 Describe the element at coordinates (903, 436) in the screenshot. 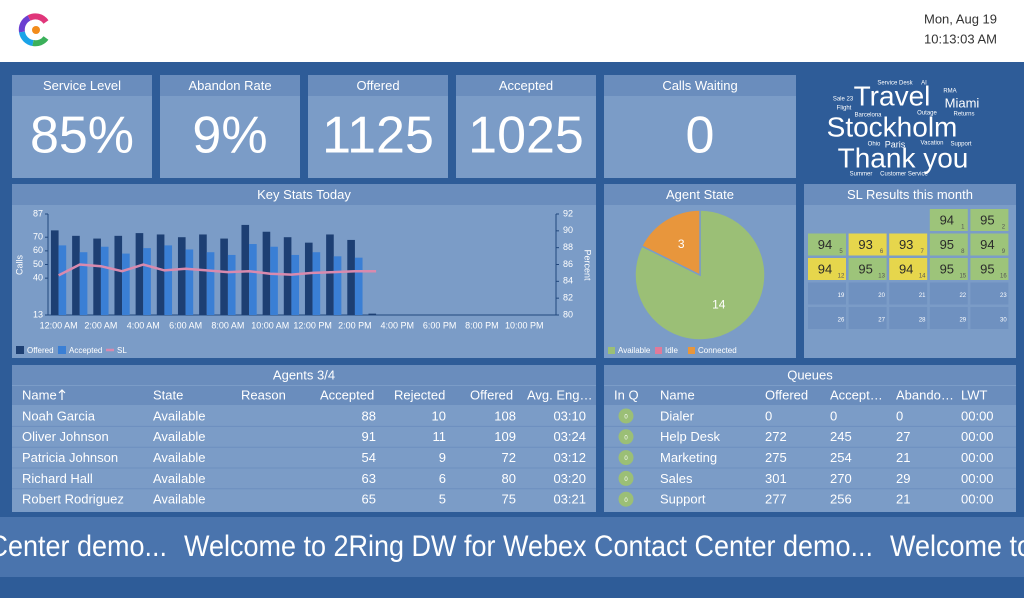

I see `cell: 27` at that location.